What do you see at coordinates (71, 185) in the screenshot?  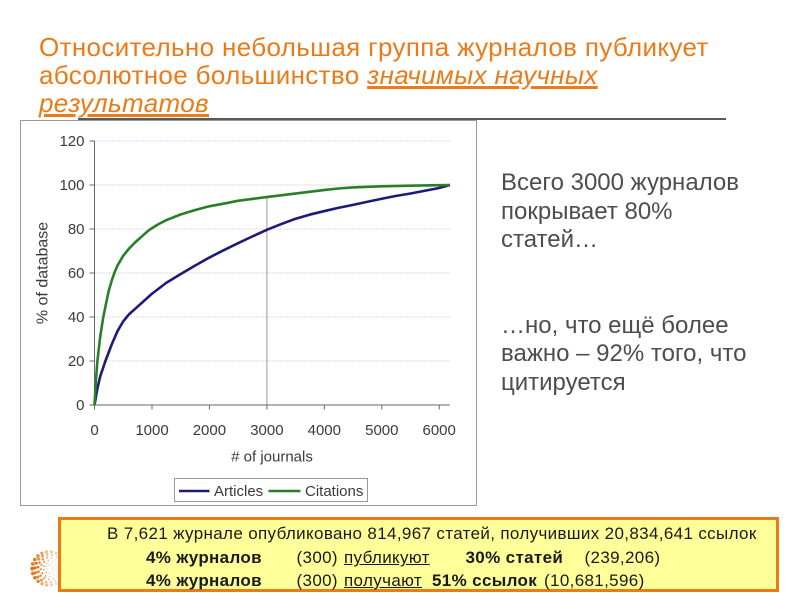 I see `svg-text: 100` at bounding box center [71, 185].